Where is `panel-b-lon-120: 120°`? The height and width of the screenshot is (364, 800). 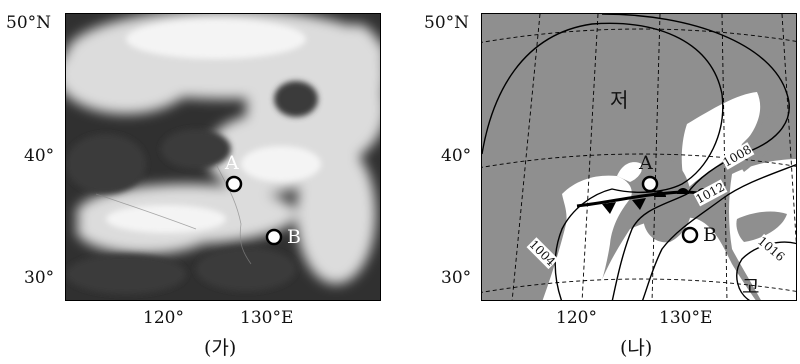 panel-b-lon-120: 120° is located at coordinates (576, 318).